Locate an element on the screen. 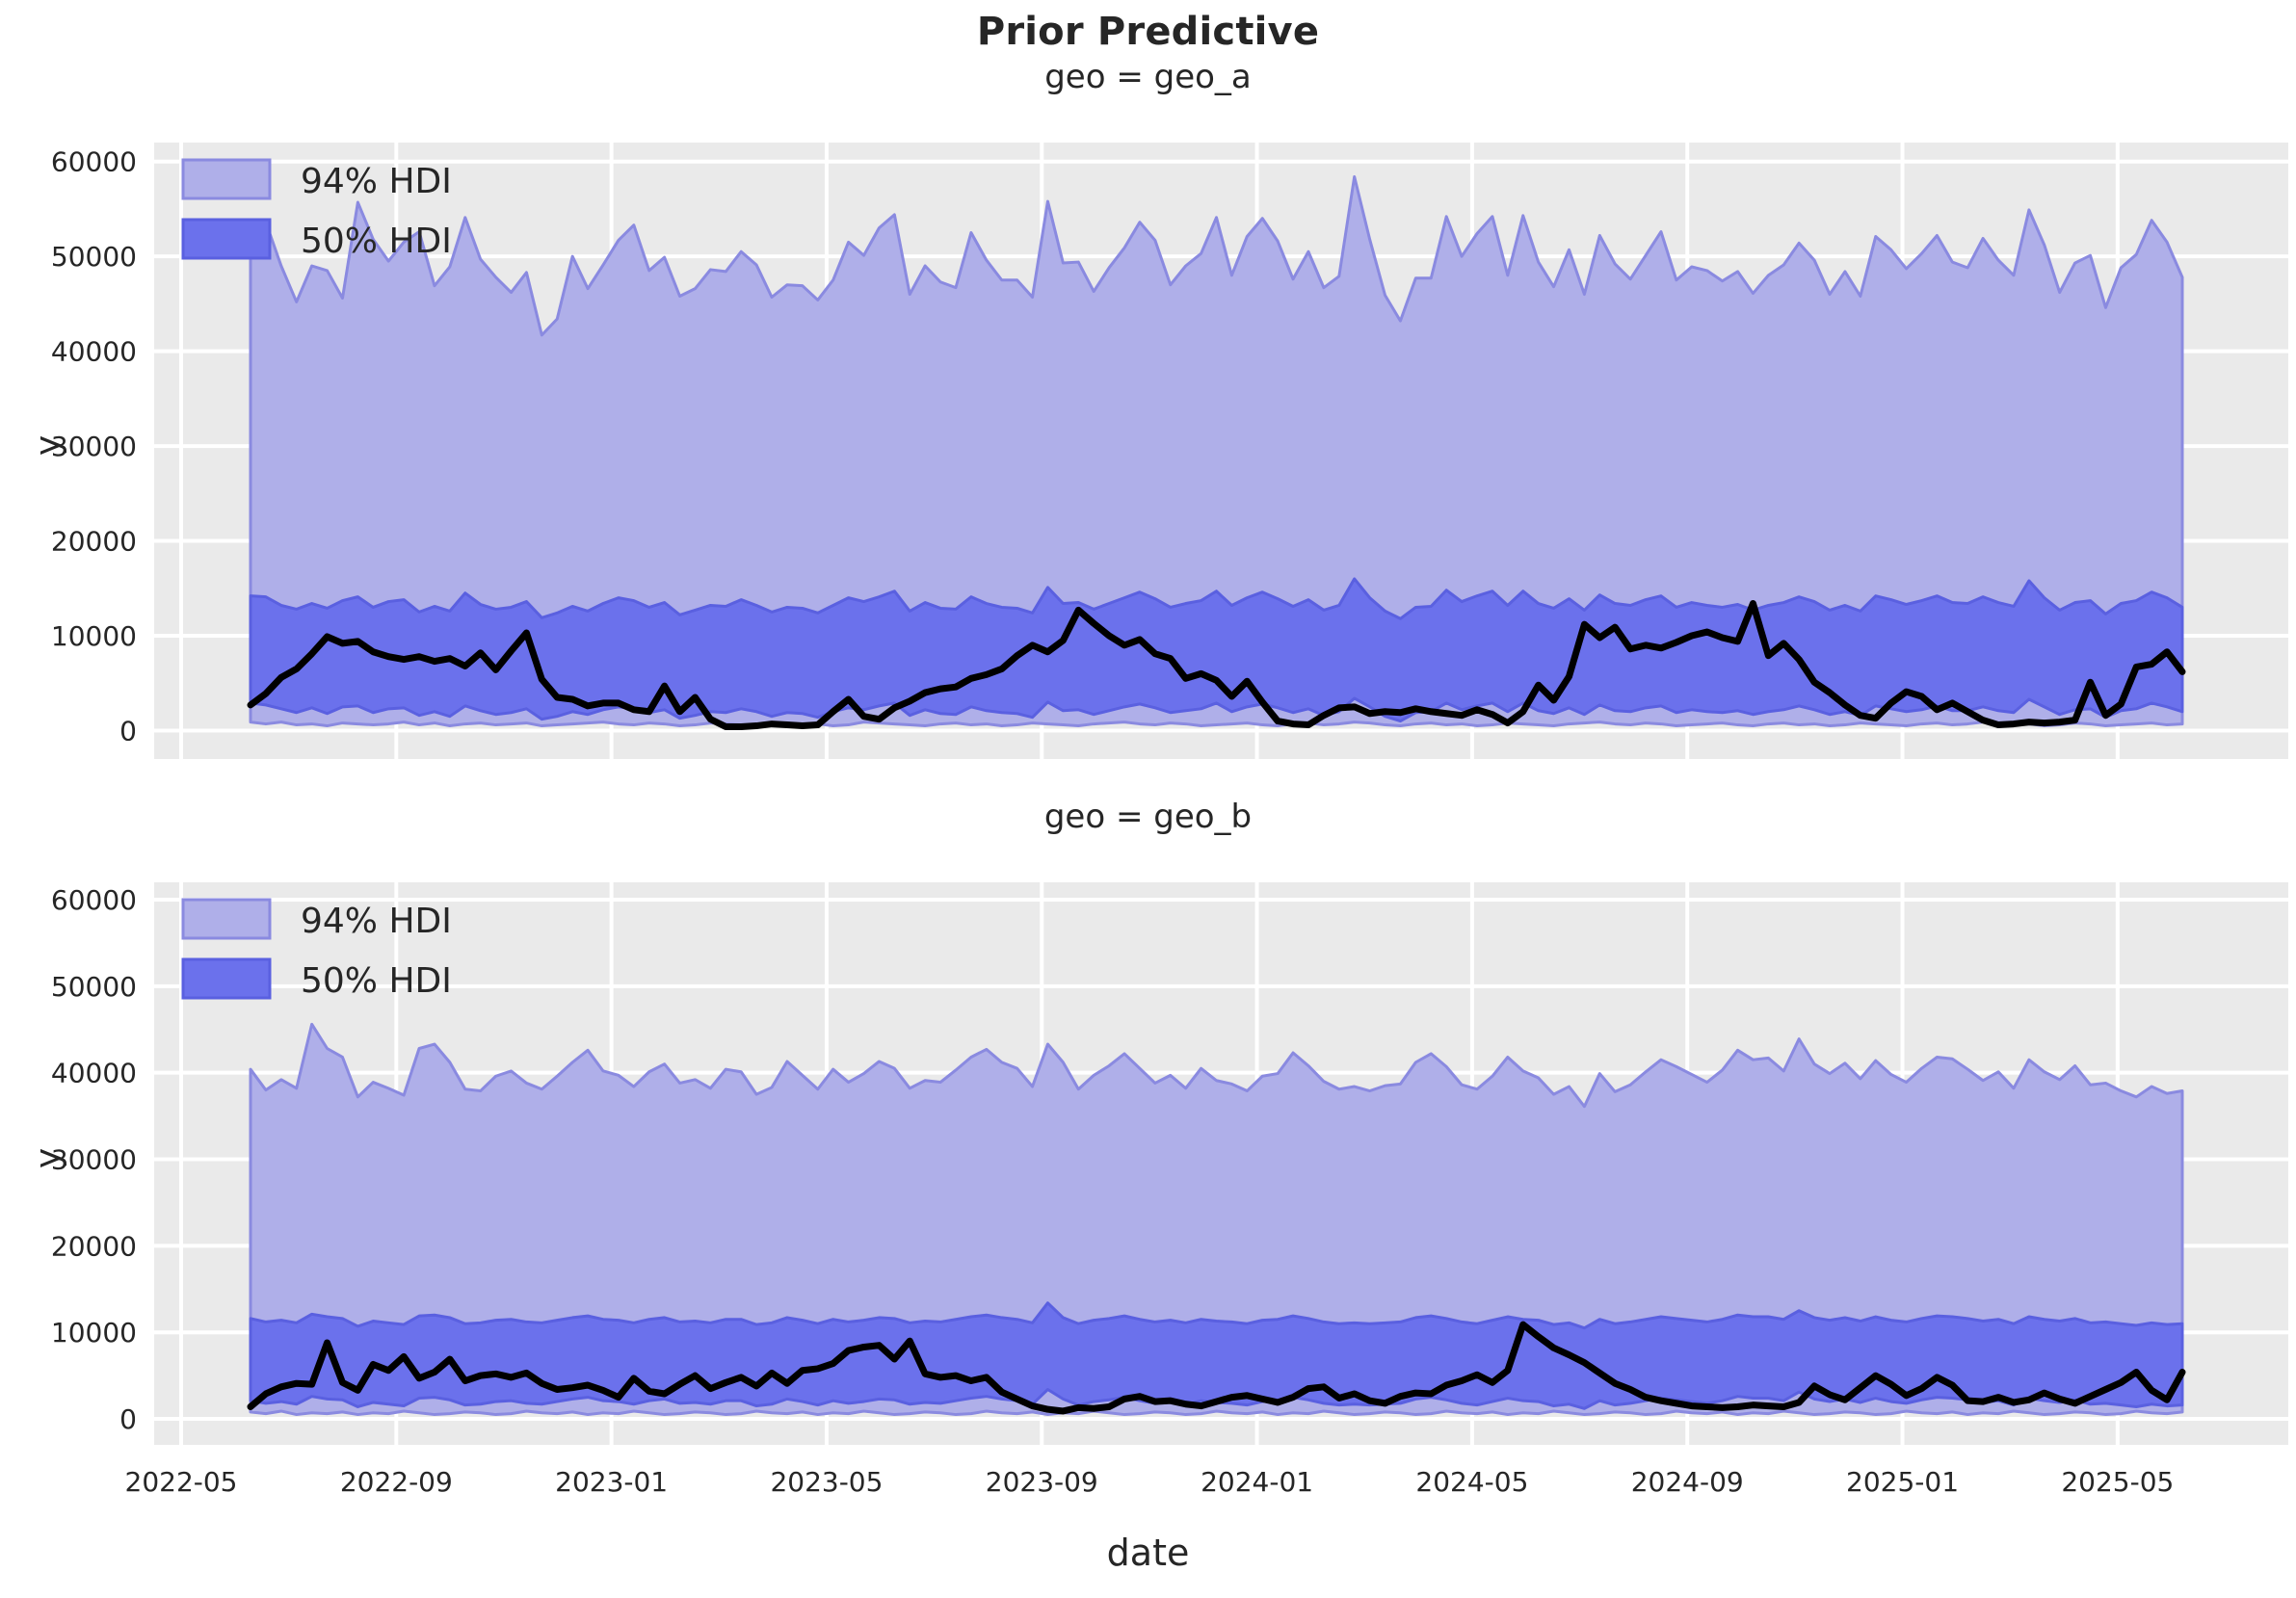 The height and width of the screenshot is (1598, 2296). x-tick-label: 2024-09 is located at coordinates (1688, 1482).